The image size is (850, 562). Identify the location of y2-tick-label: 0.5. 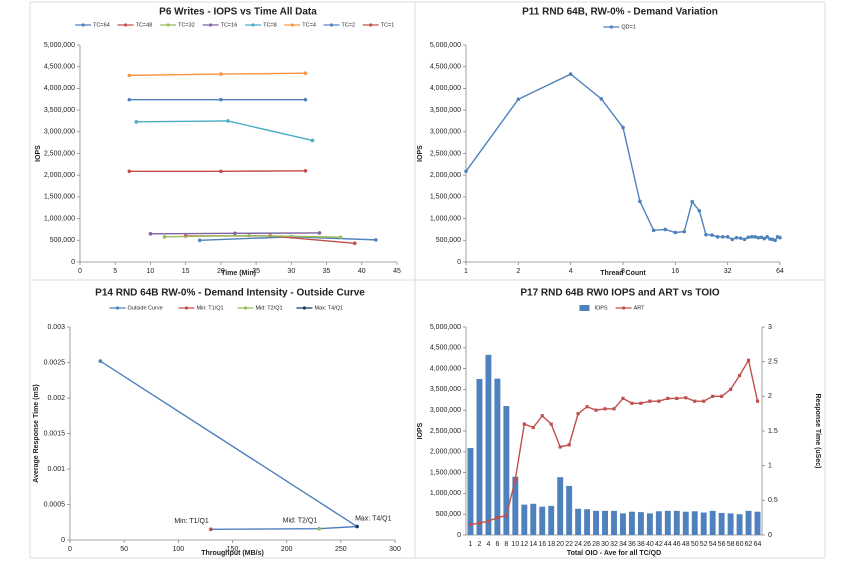
(773, 500).